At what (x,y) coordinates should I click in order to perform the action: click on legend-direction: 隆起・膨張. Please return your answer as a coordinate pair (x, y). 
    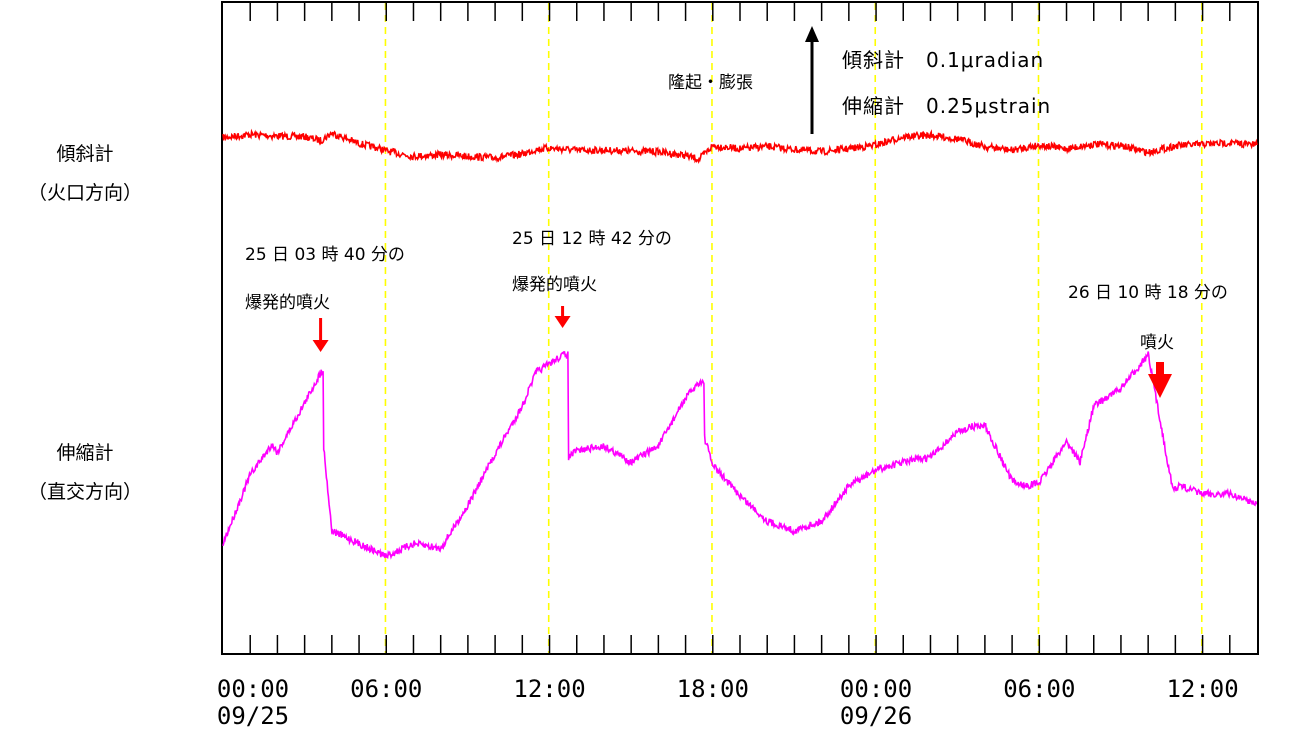
    Looking at the image, I should click on (710, 83).